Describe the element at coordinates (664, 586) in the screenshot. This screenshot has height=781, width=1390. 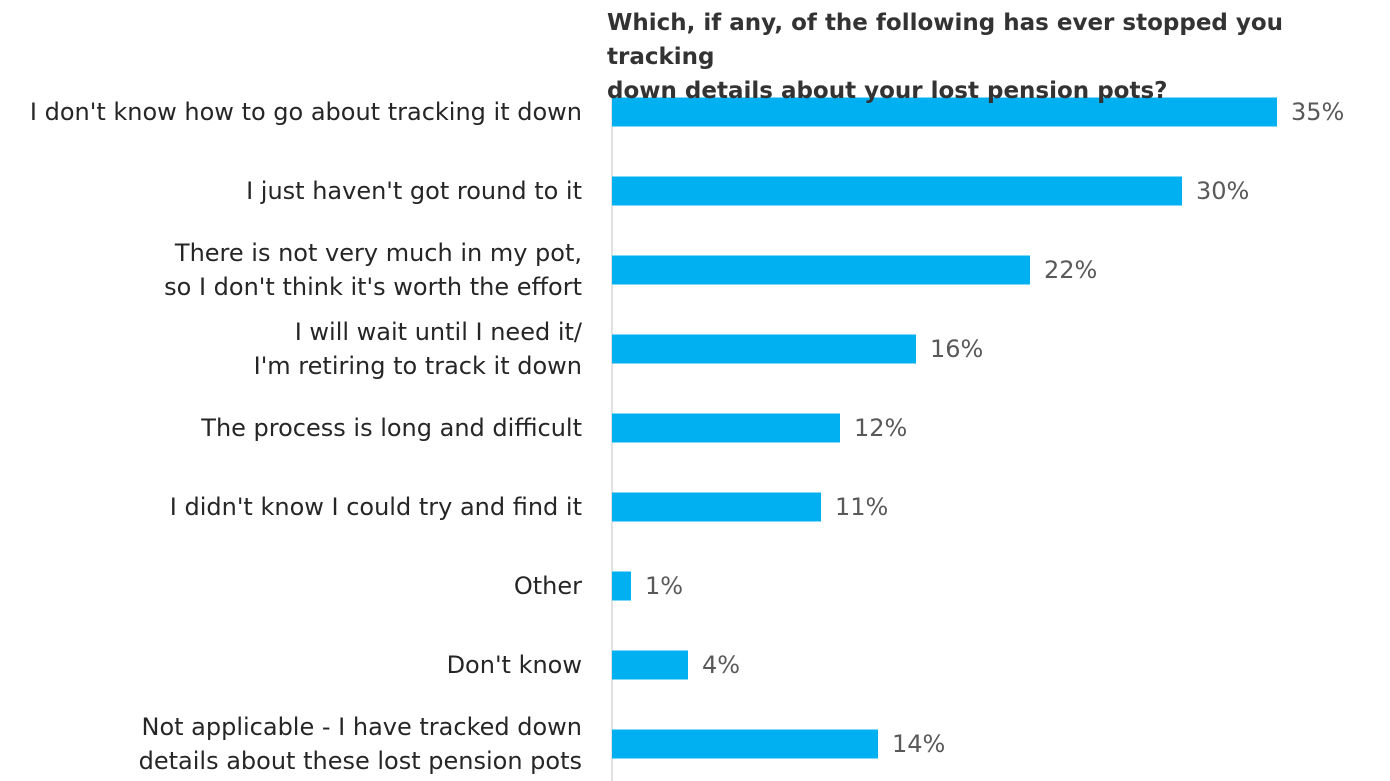
I see `value-label: 1%` at that location.